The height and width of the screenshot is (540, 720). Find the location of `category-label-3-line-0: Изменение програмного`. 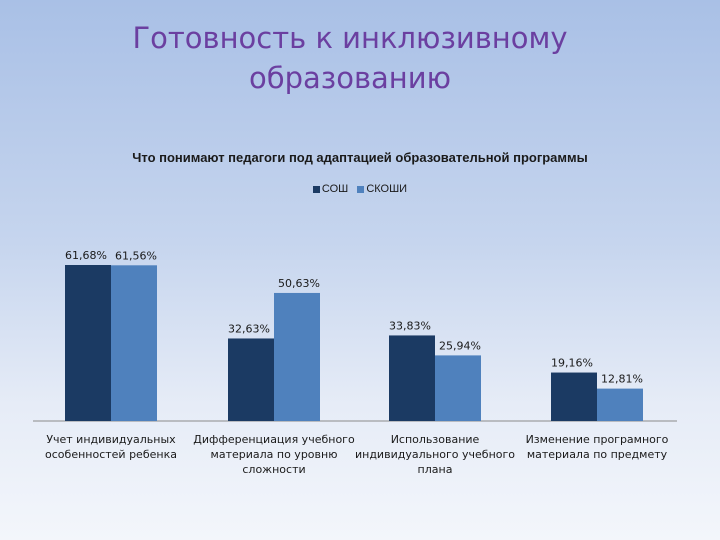

category-label-3-line-0: Изменение програмного is located at coordinates (597, 439).